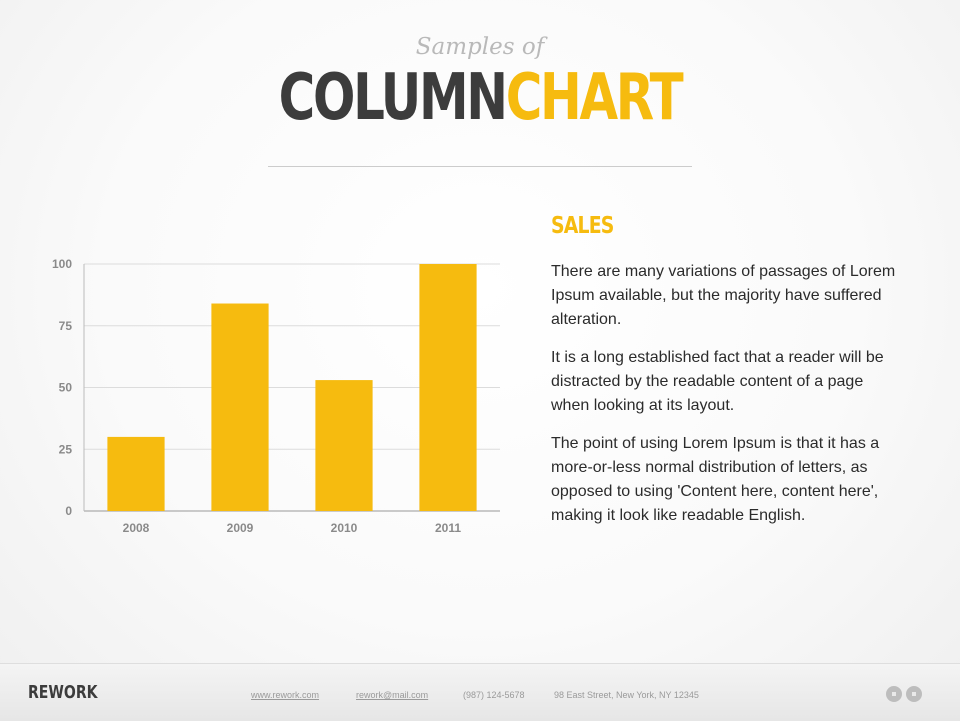 This screenshot has height=721, width=960. What do you see at coordinates (480, 47) in the screenshot?
I see `slide-subtitle: Samples of` at bounding box center [480, 47].